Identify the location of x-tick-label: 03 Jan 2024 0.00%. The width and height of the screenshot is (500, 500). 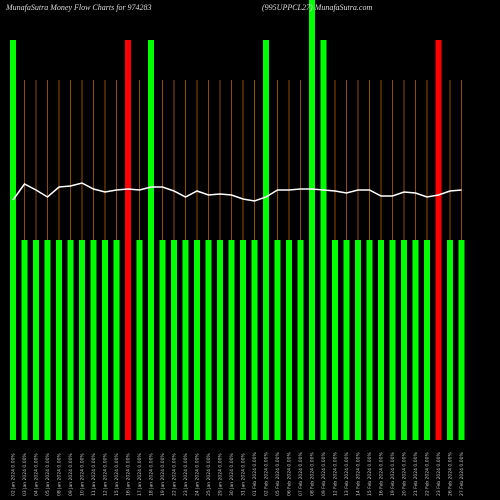
(25, 474).